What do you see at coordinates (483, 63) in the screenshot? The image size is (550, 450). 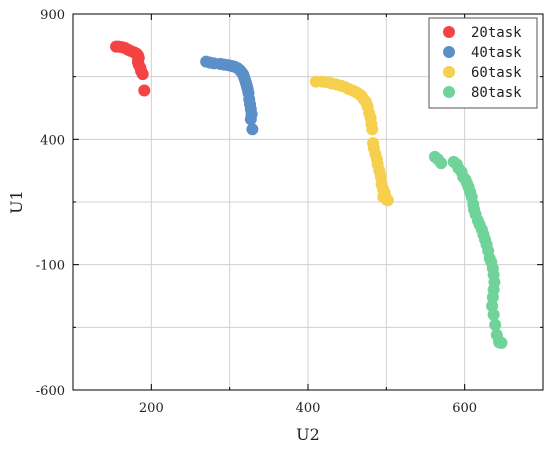 I see `legend: 20task 40task 60task 80task` at bounding box center [483, 63].